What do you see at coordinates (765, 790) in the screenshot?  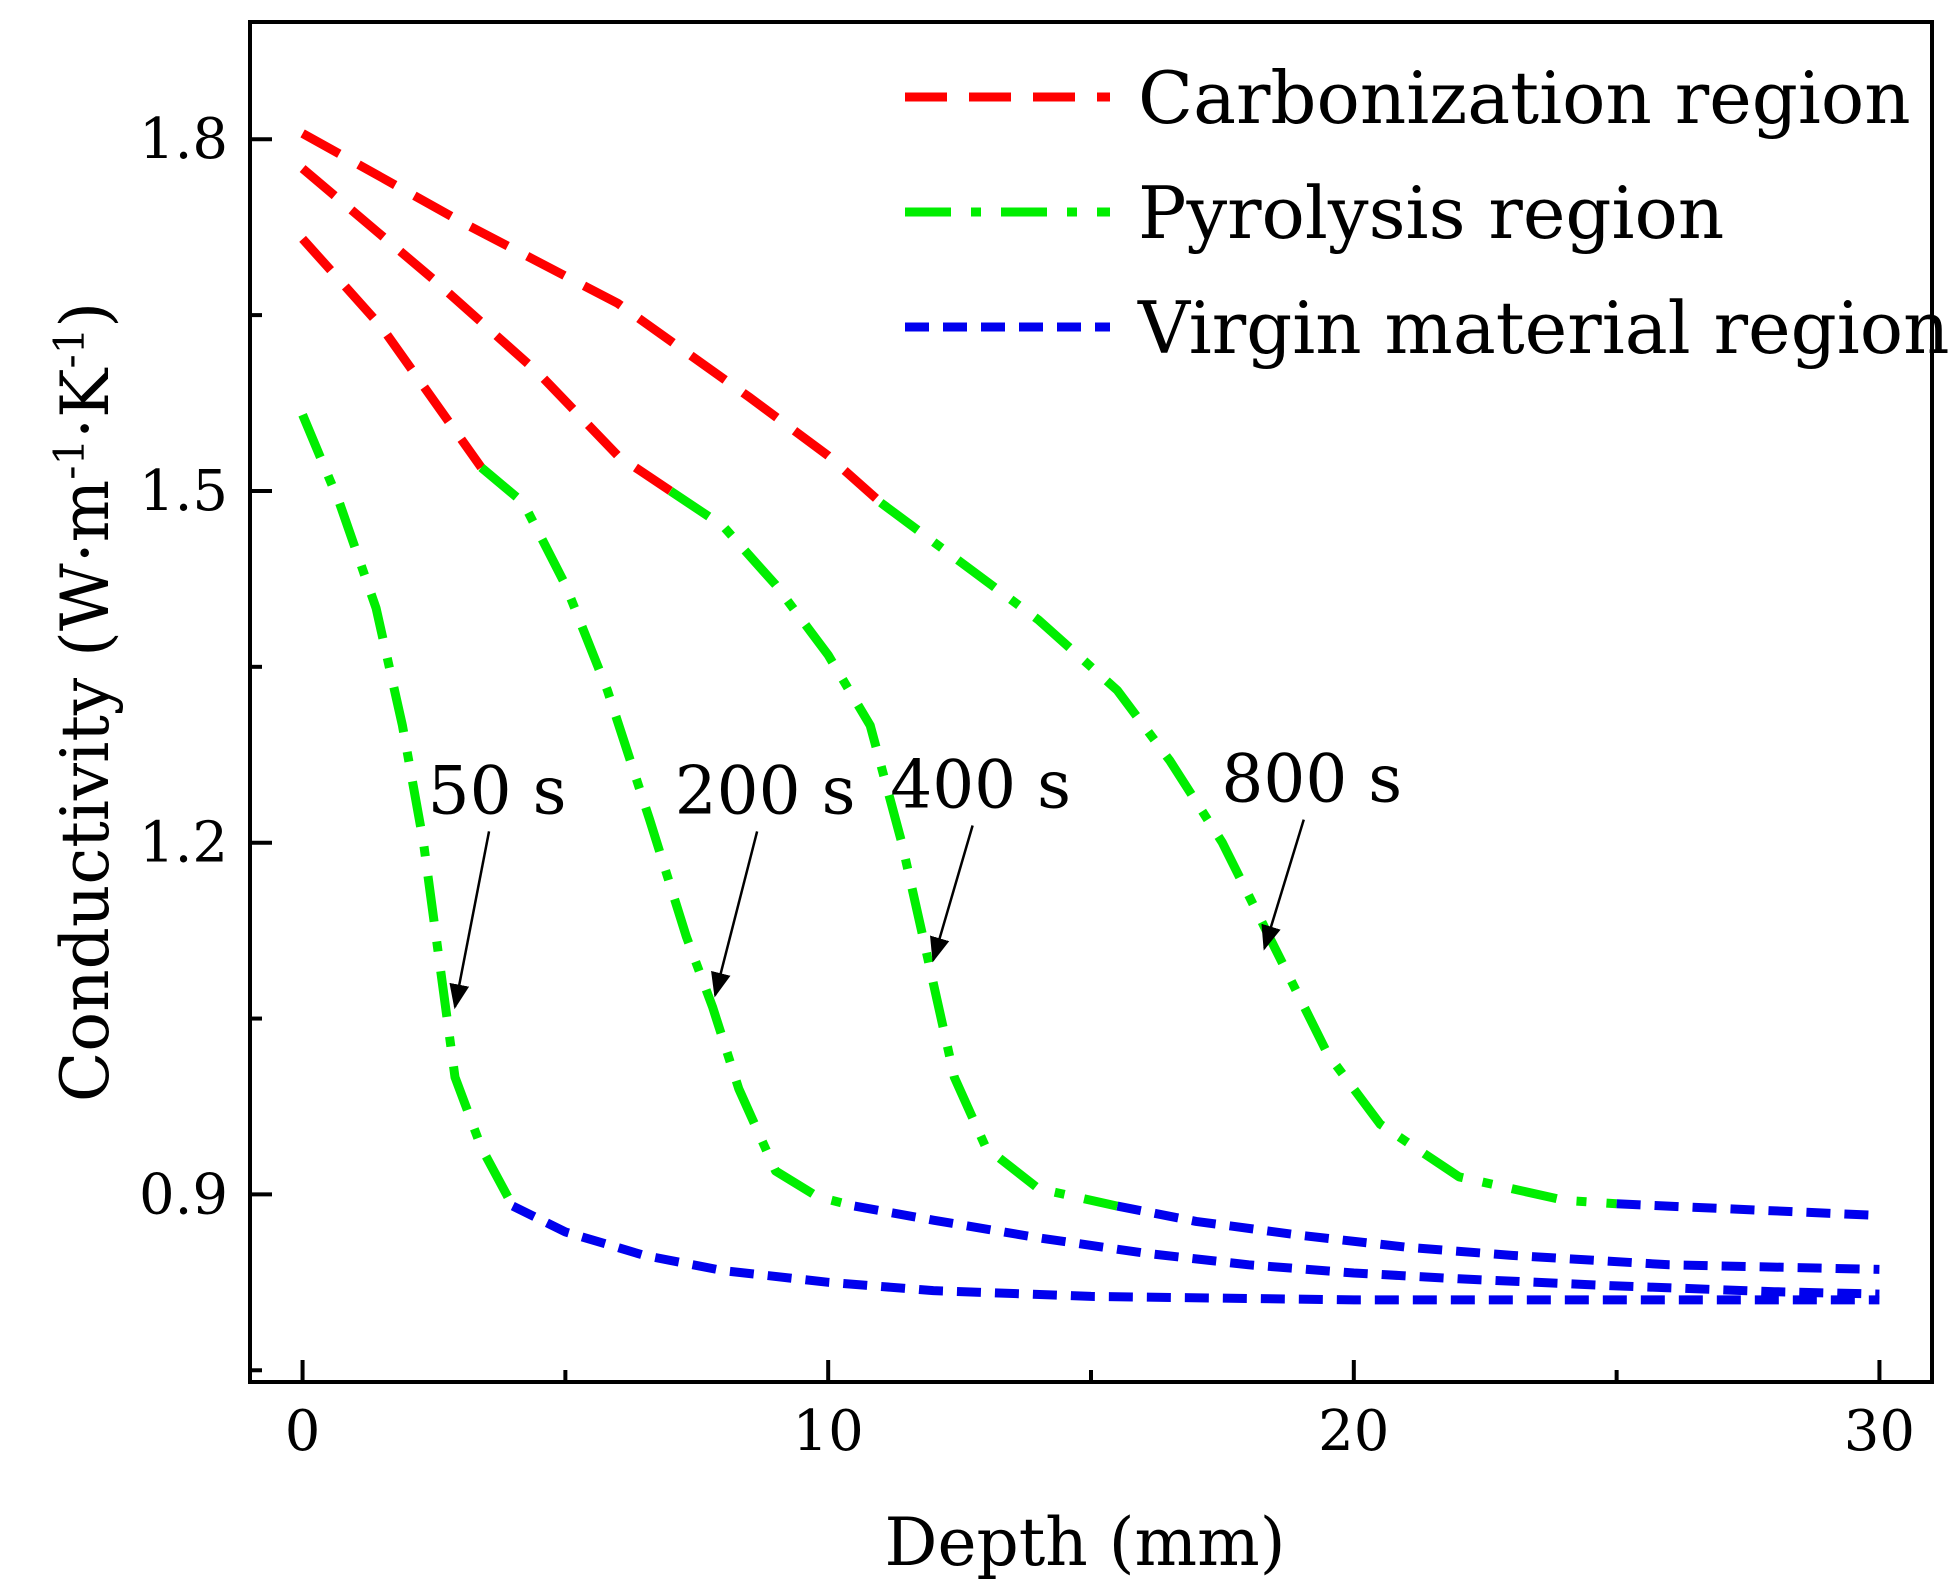 I see `time-annotation-label: 200 s` at bounding box center [765, 790].